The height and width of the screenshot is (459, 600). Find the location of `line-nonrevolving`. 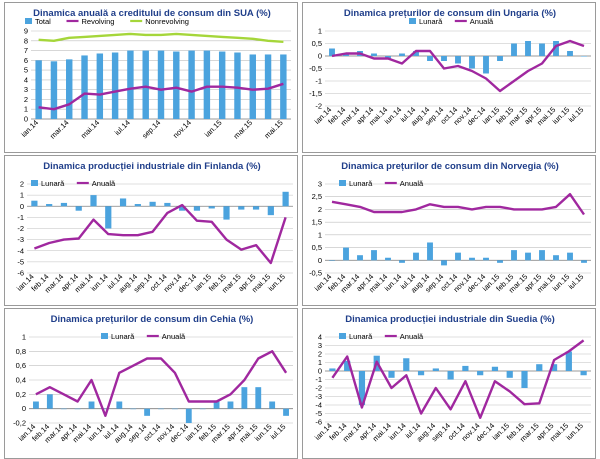

line-nonrevolving is located at coordinates (161, 37).